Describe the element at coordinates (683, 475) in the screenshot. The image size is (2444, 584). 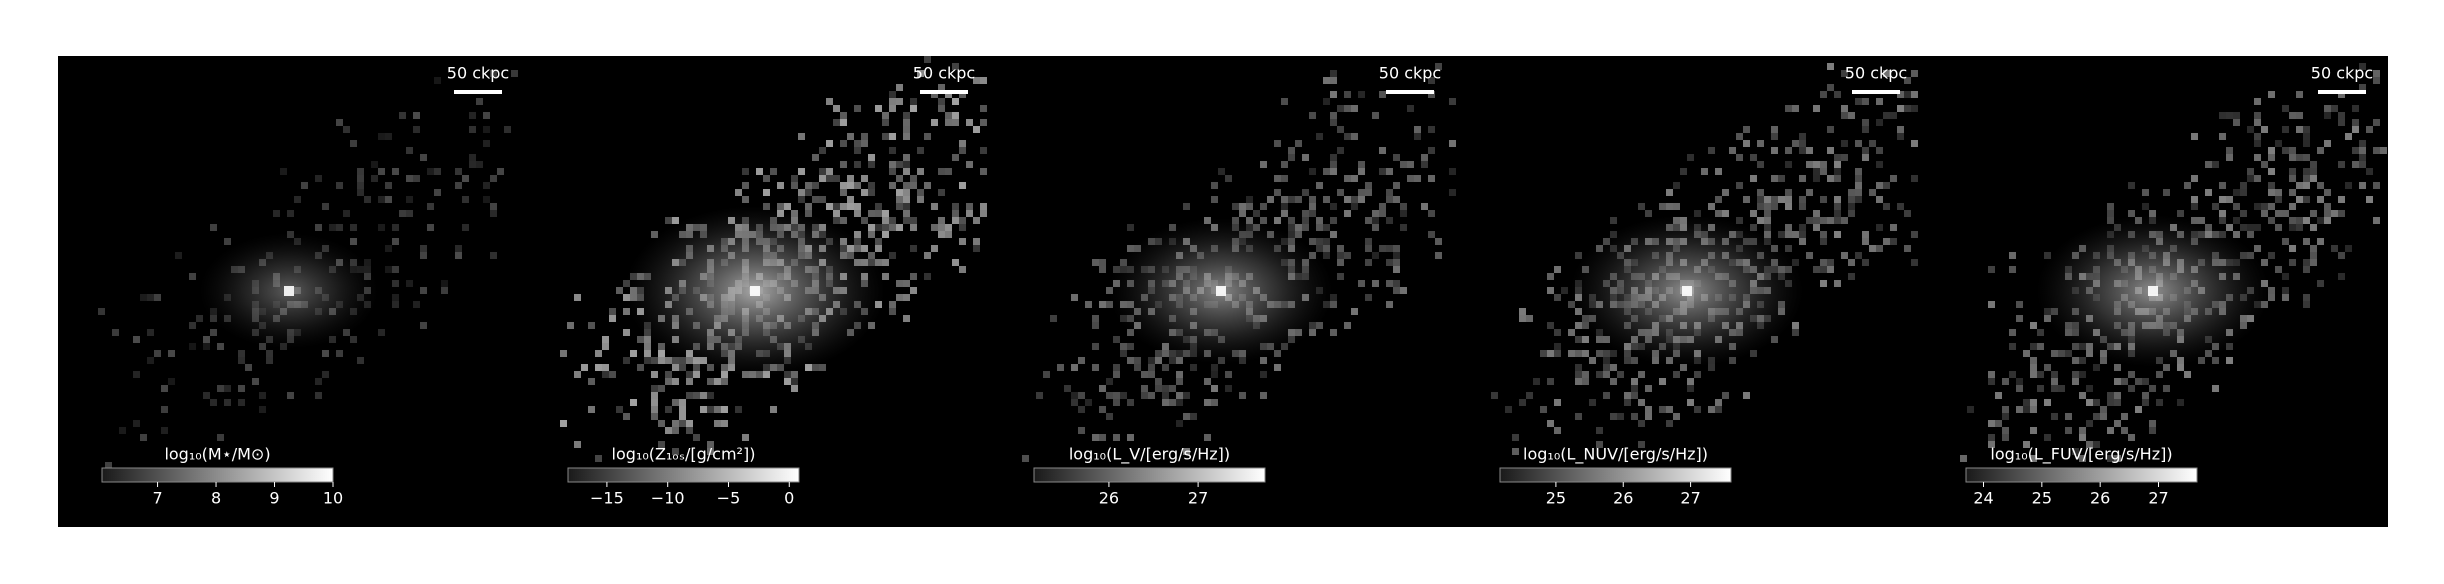
I see `colorbar` at that location.